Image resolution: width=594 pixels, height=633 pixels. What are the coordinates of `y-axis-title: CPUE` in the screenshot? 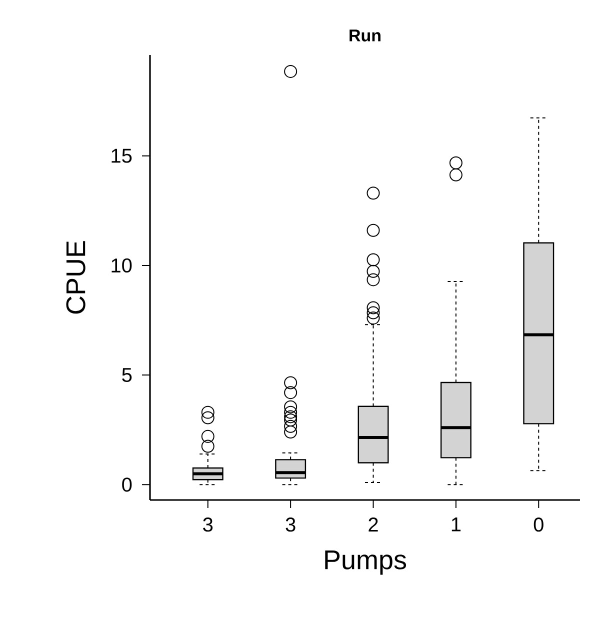 It's located at (76, 277).